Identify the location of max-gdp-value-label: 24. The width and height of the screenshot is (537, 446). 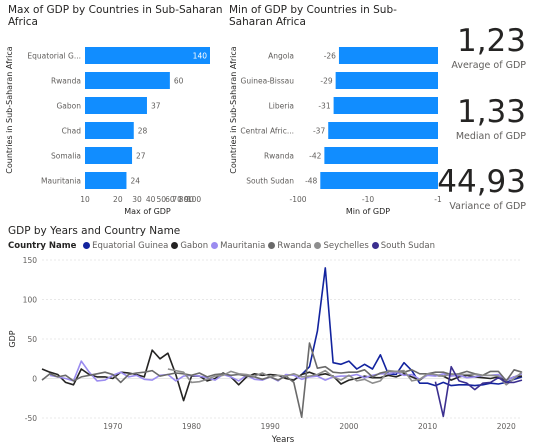
(135, 181).